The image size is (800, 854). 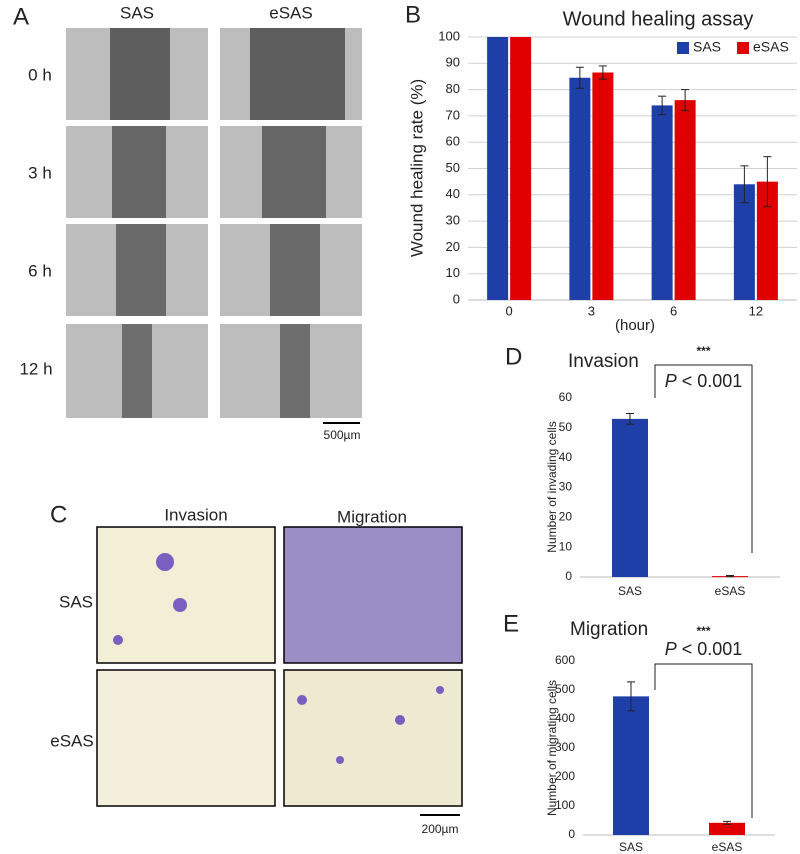 What do you see at coordinates (453, 88) in the screenshot?
I see `y-tick-label: 80` at bounding box center [453, 88].